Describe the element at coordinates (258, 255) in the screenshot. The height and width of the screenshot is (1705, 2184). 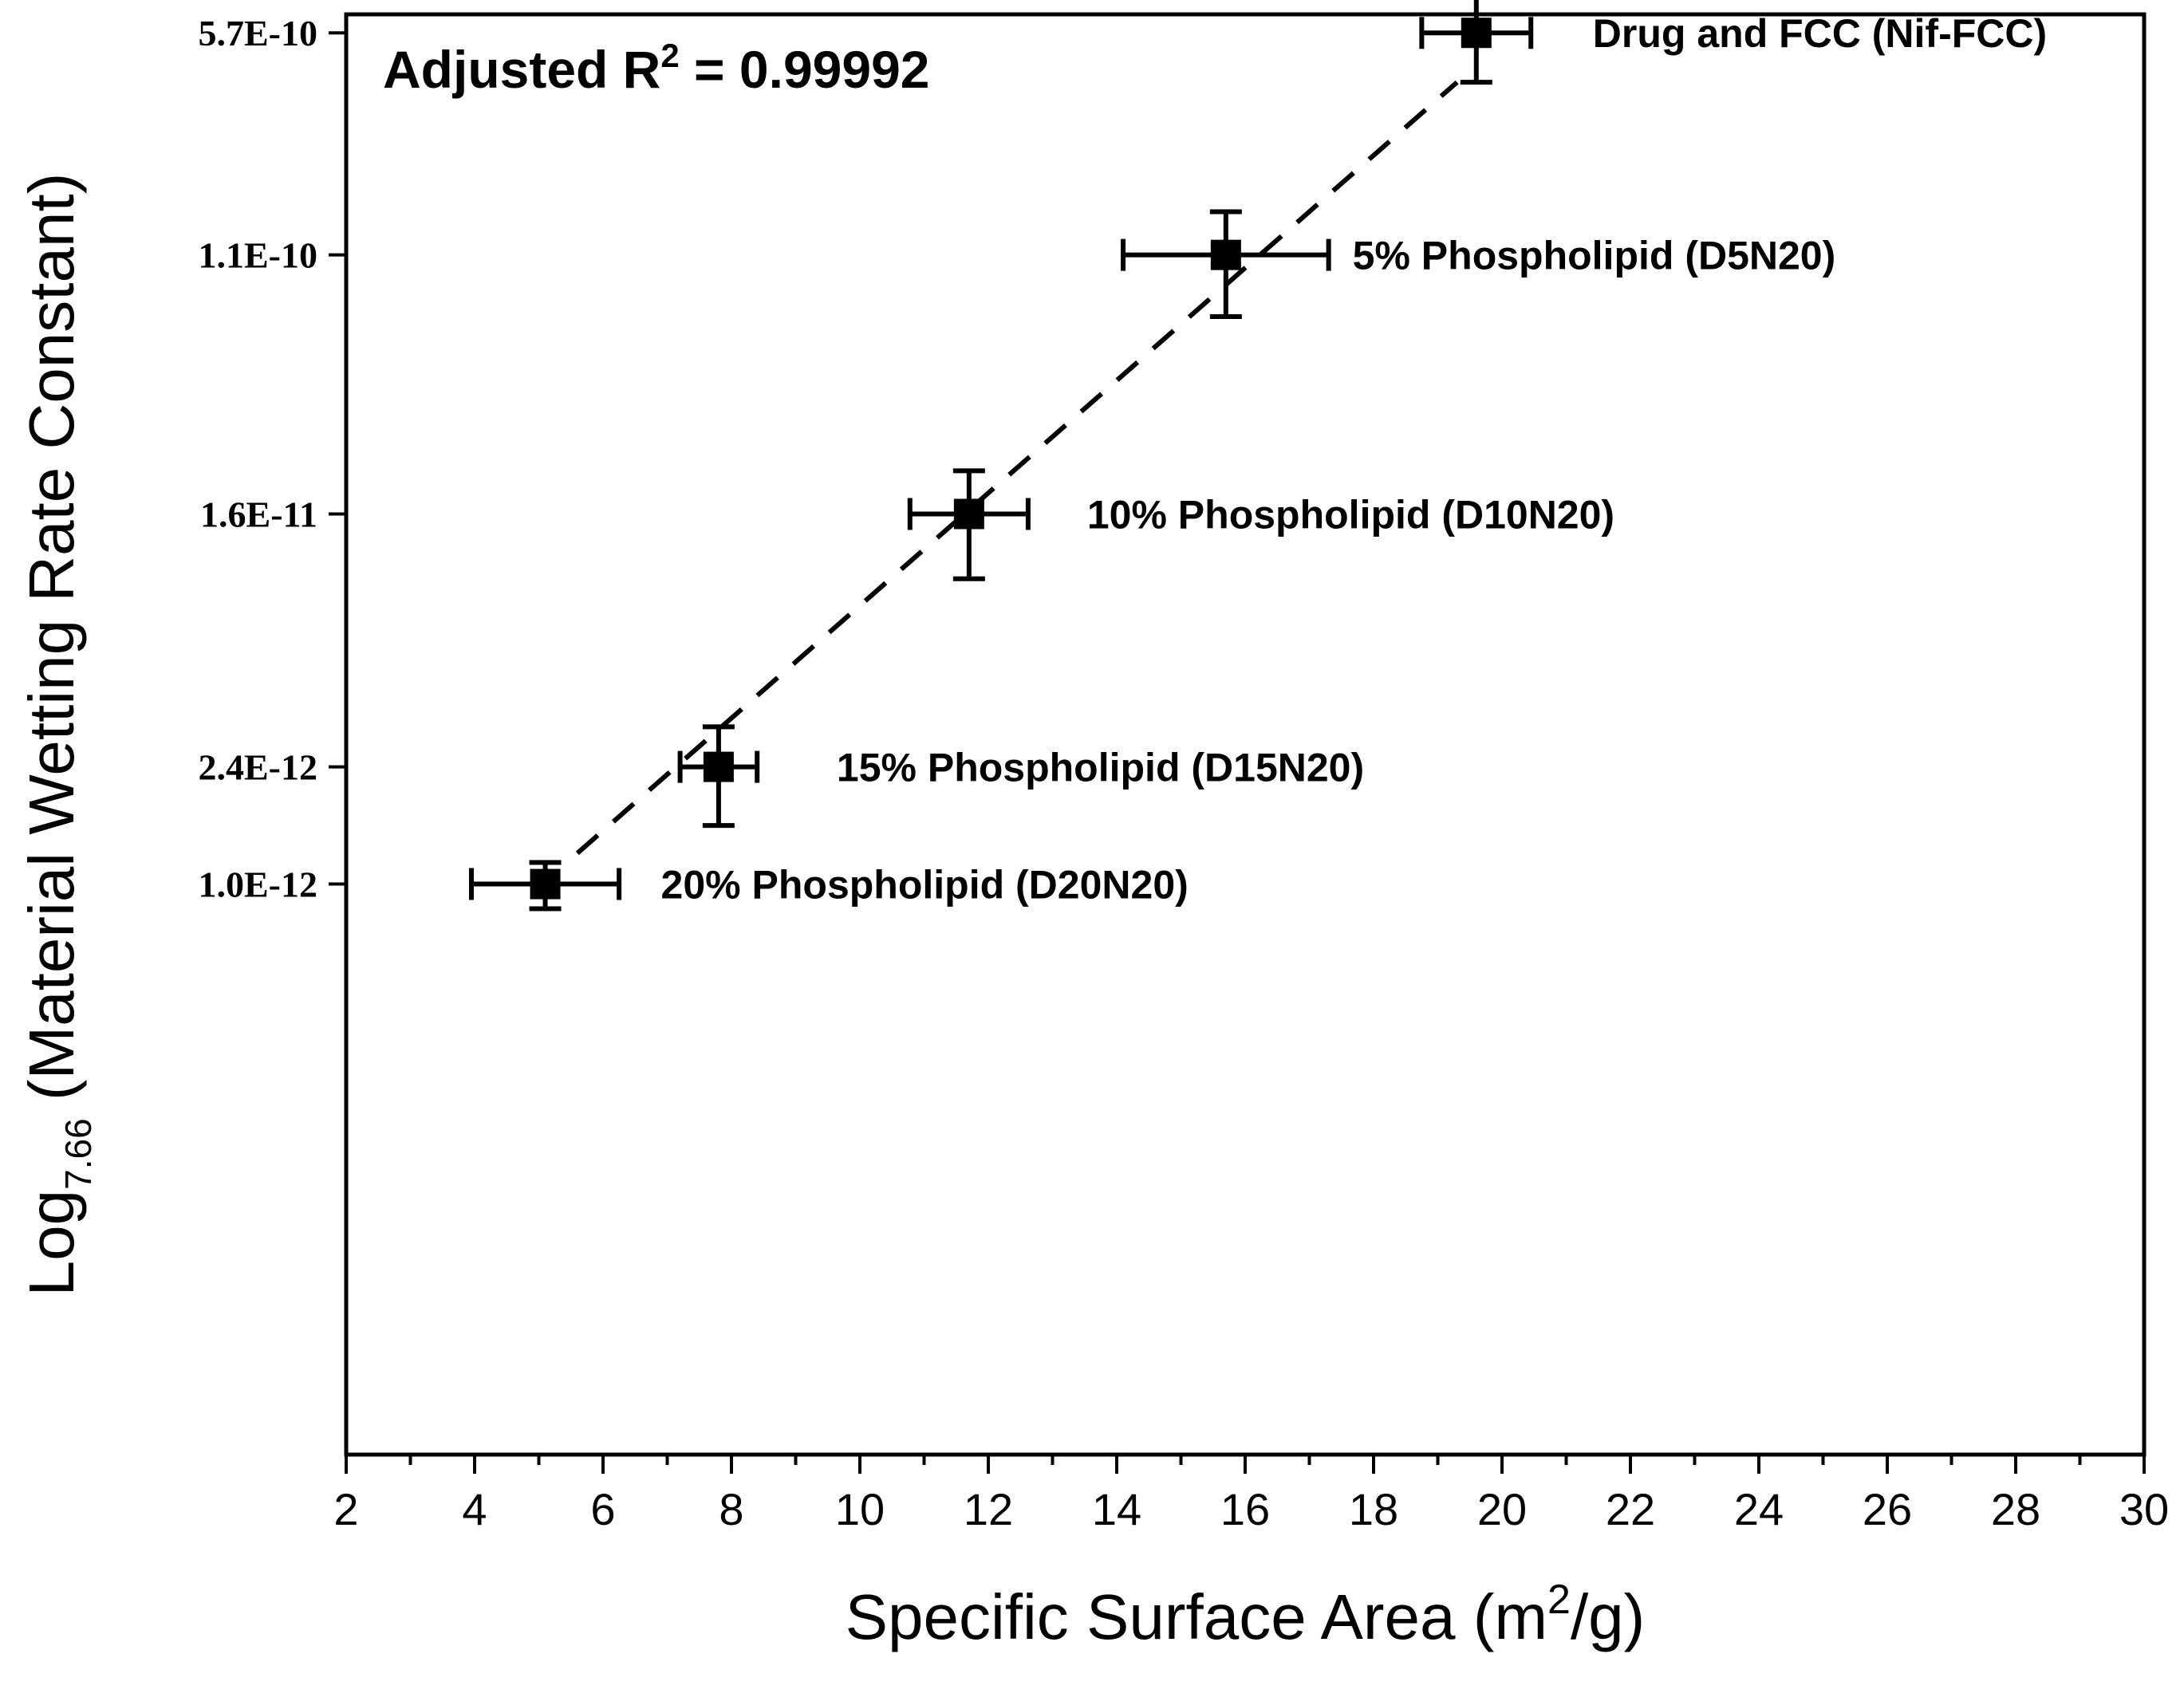
I see `y-tick-label: 1.1E-10` at that location.